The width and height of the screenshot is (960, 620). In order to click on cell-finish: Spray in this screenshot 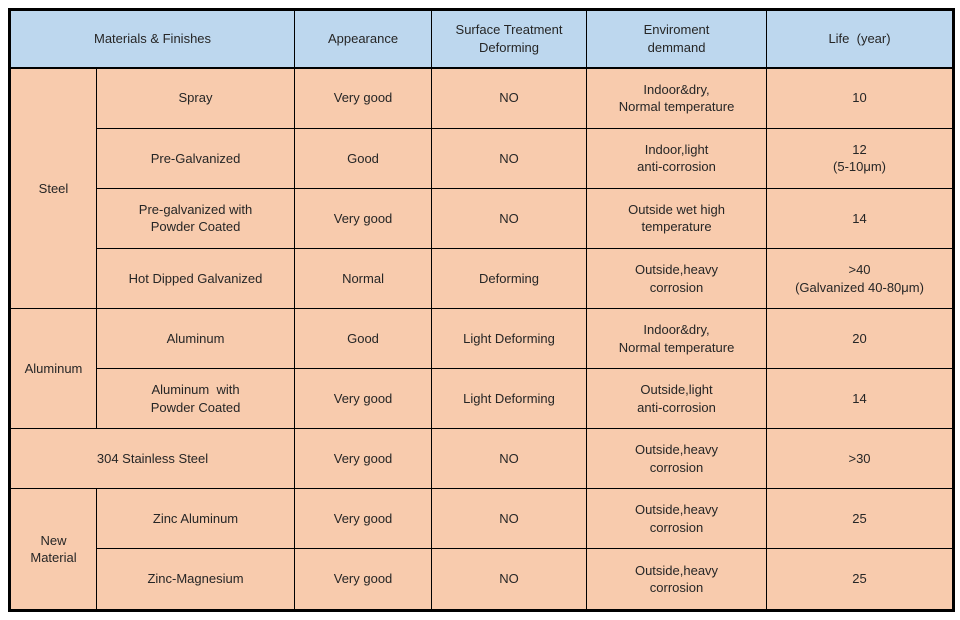, I will do `click(195, 98)`.